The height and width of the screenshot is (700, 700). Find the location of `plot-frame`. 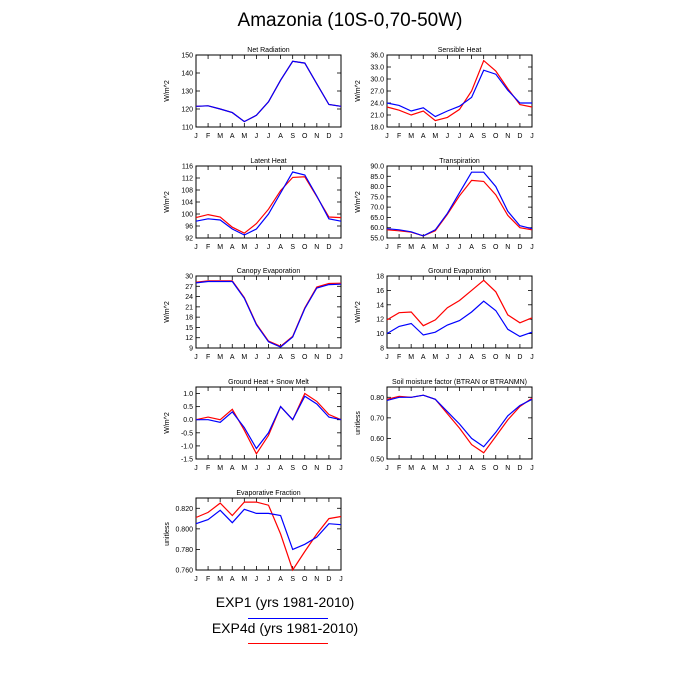

plot-frame is located at coordinates (459, 202).